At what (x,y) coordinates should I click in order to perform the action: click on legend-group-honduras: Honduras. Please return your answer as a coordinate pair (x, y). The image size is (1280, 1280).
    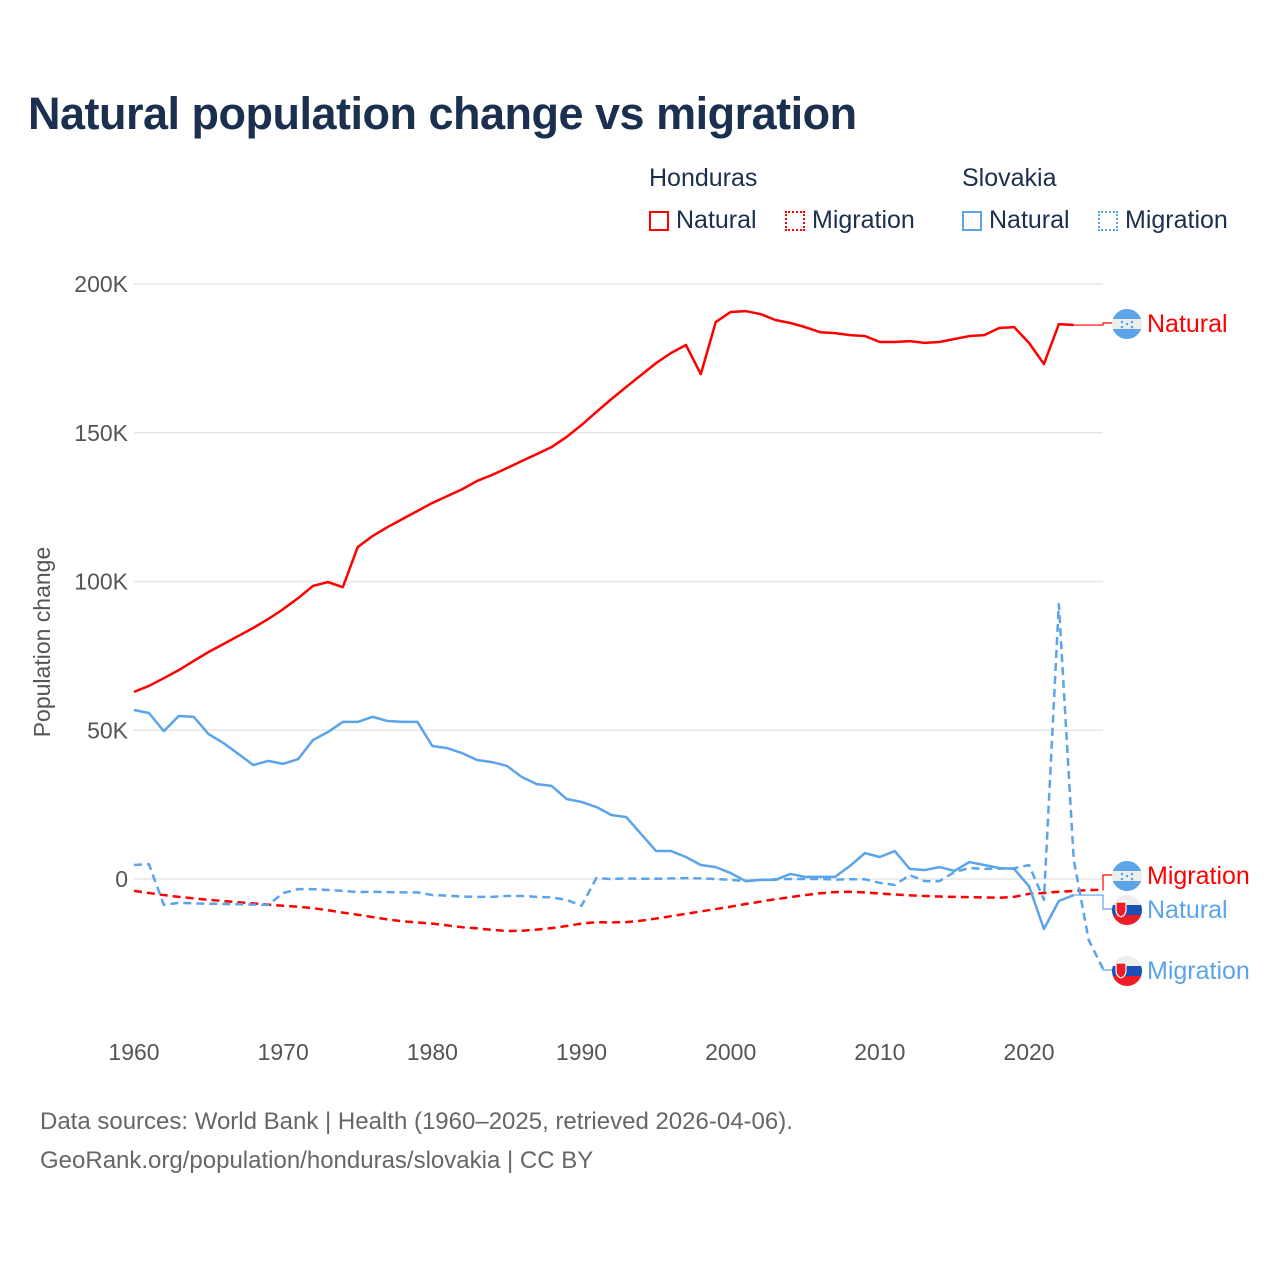
    Looking at the image, I should click on (703, 178).